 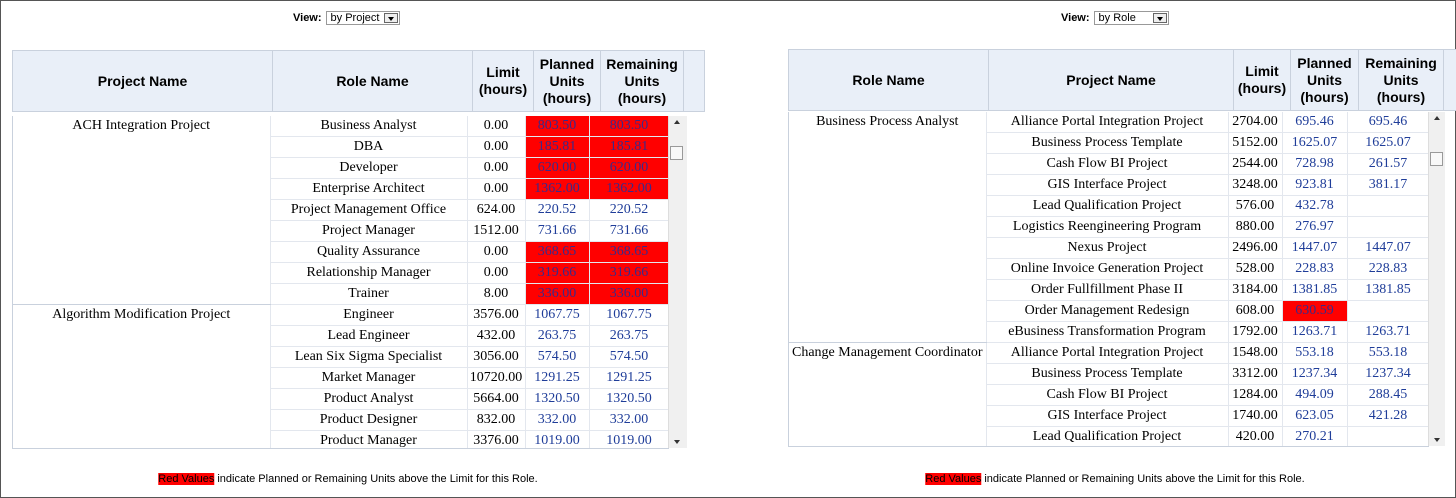 I want to click on data-row: Product Designer 832.00 332.00 332.00, so click(x=341, y=420).